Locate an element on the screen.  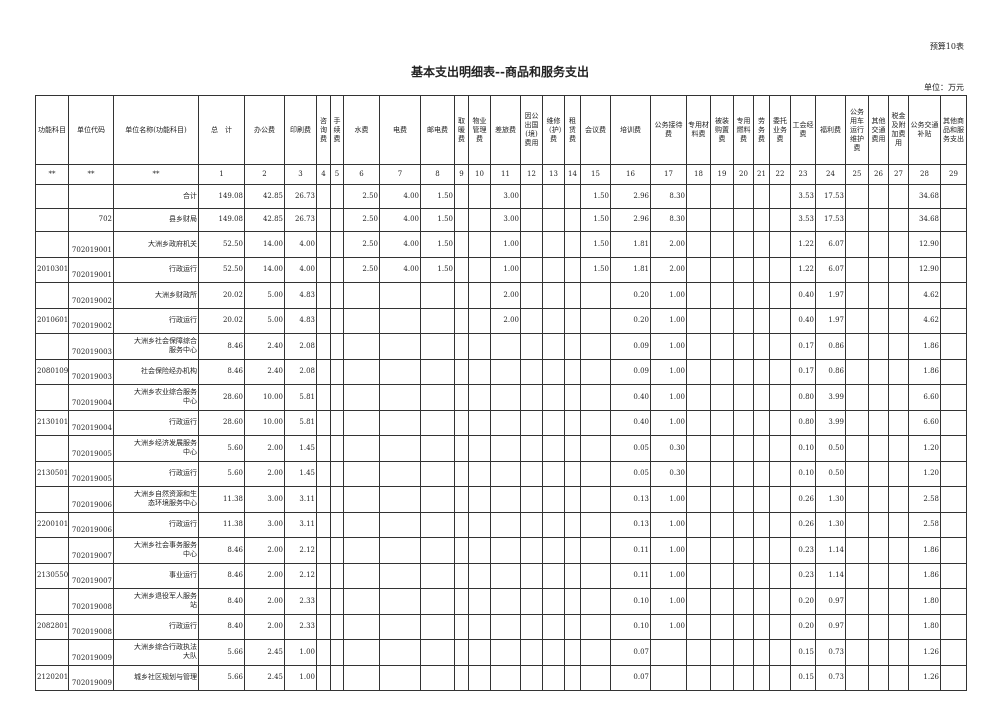
value-cell: 0.26 is located at coordinates (803, 499).